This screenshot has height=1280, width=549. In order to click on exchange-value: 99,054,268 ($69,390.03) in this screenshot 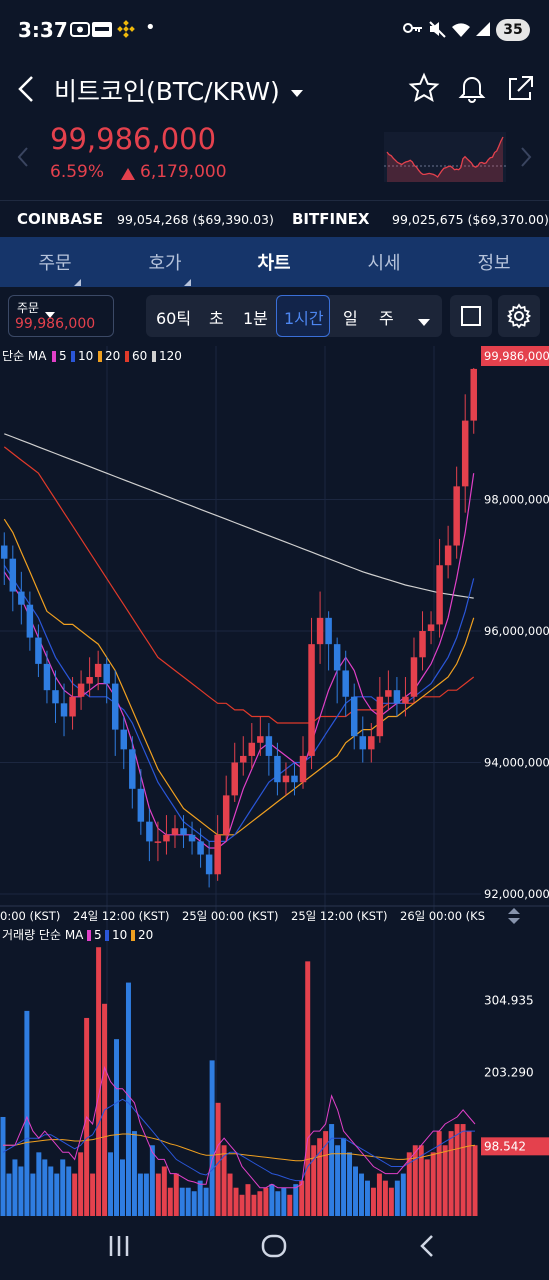, I will do `click(195, 219)`.